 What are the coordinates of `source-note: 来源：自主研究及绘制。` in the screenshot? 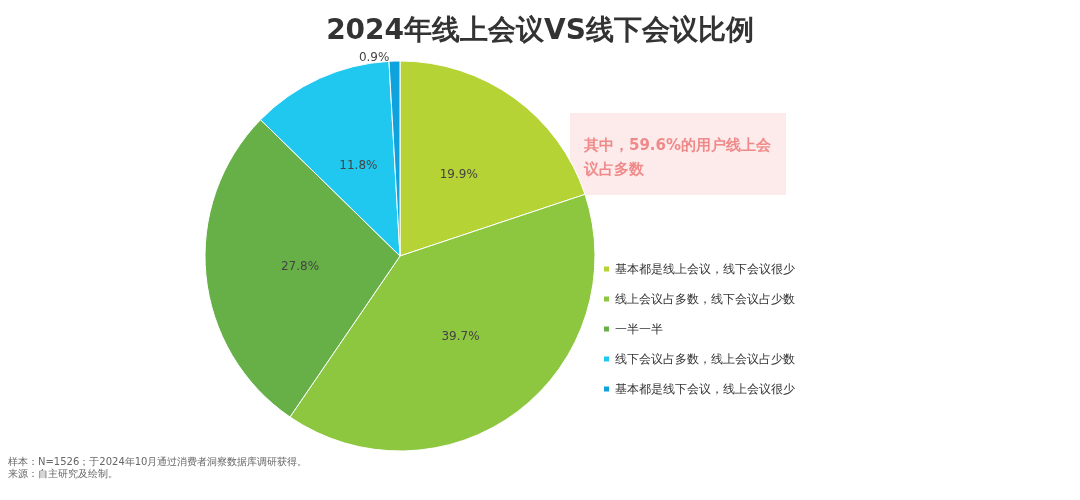 It's located at (63, 473).